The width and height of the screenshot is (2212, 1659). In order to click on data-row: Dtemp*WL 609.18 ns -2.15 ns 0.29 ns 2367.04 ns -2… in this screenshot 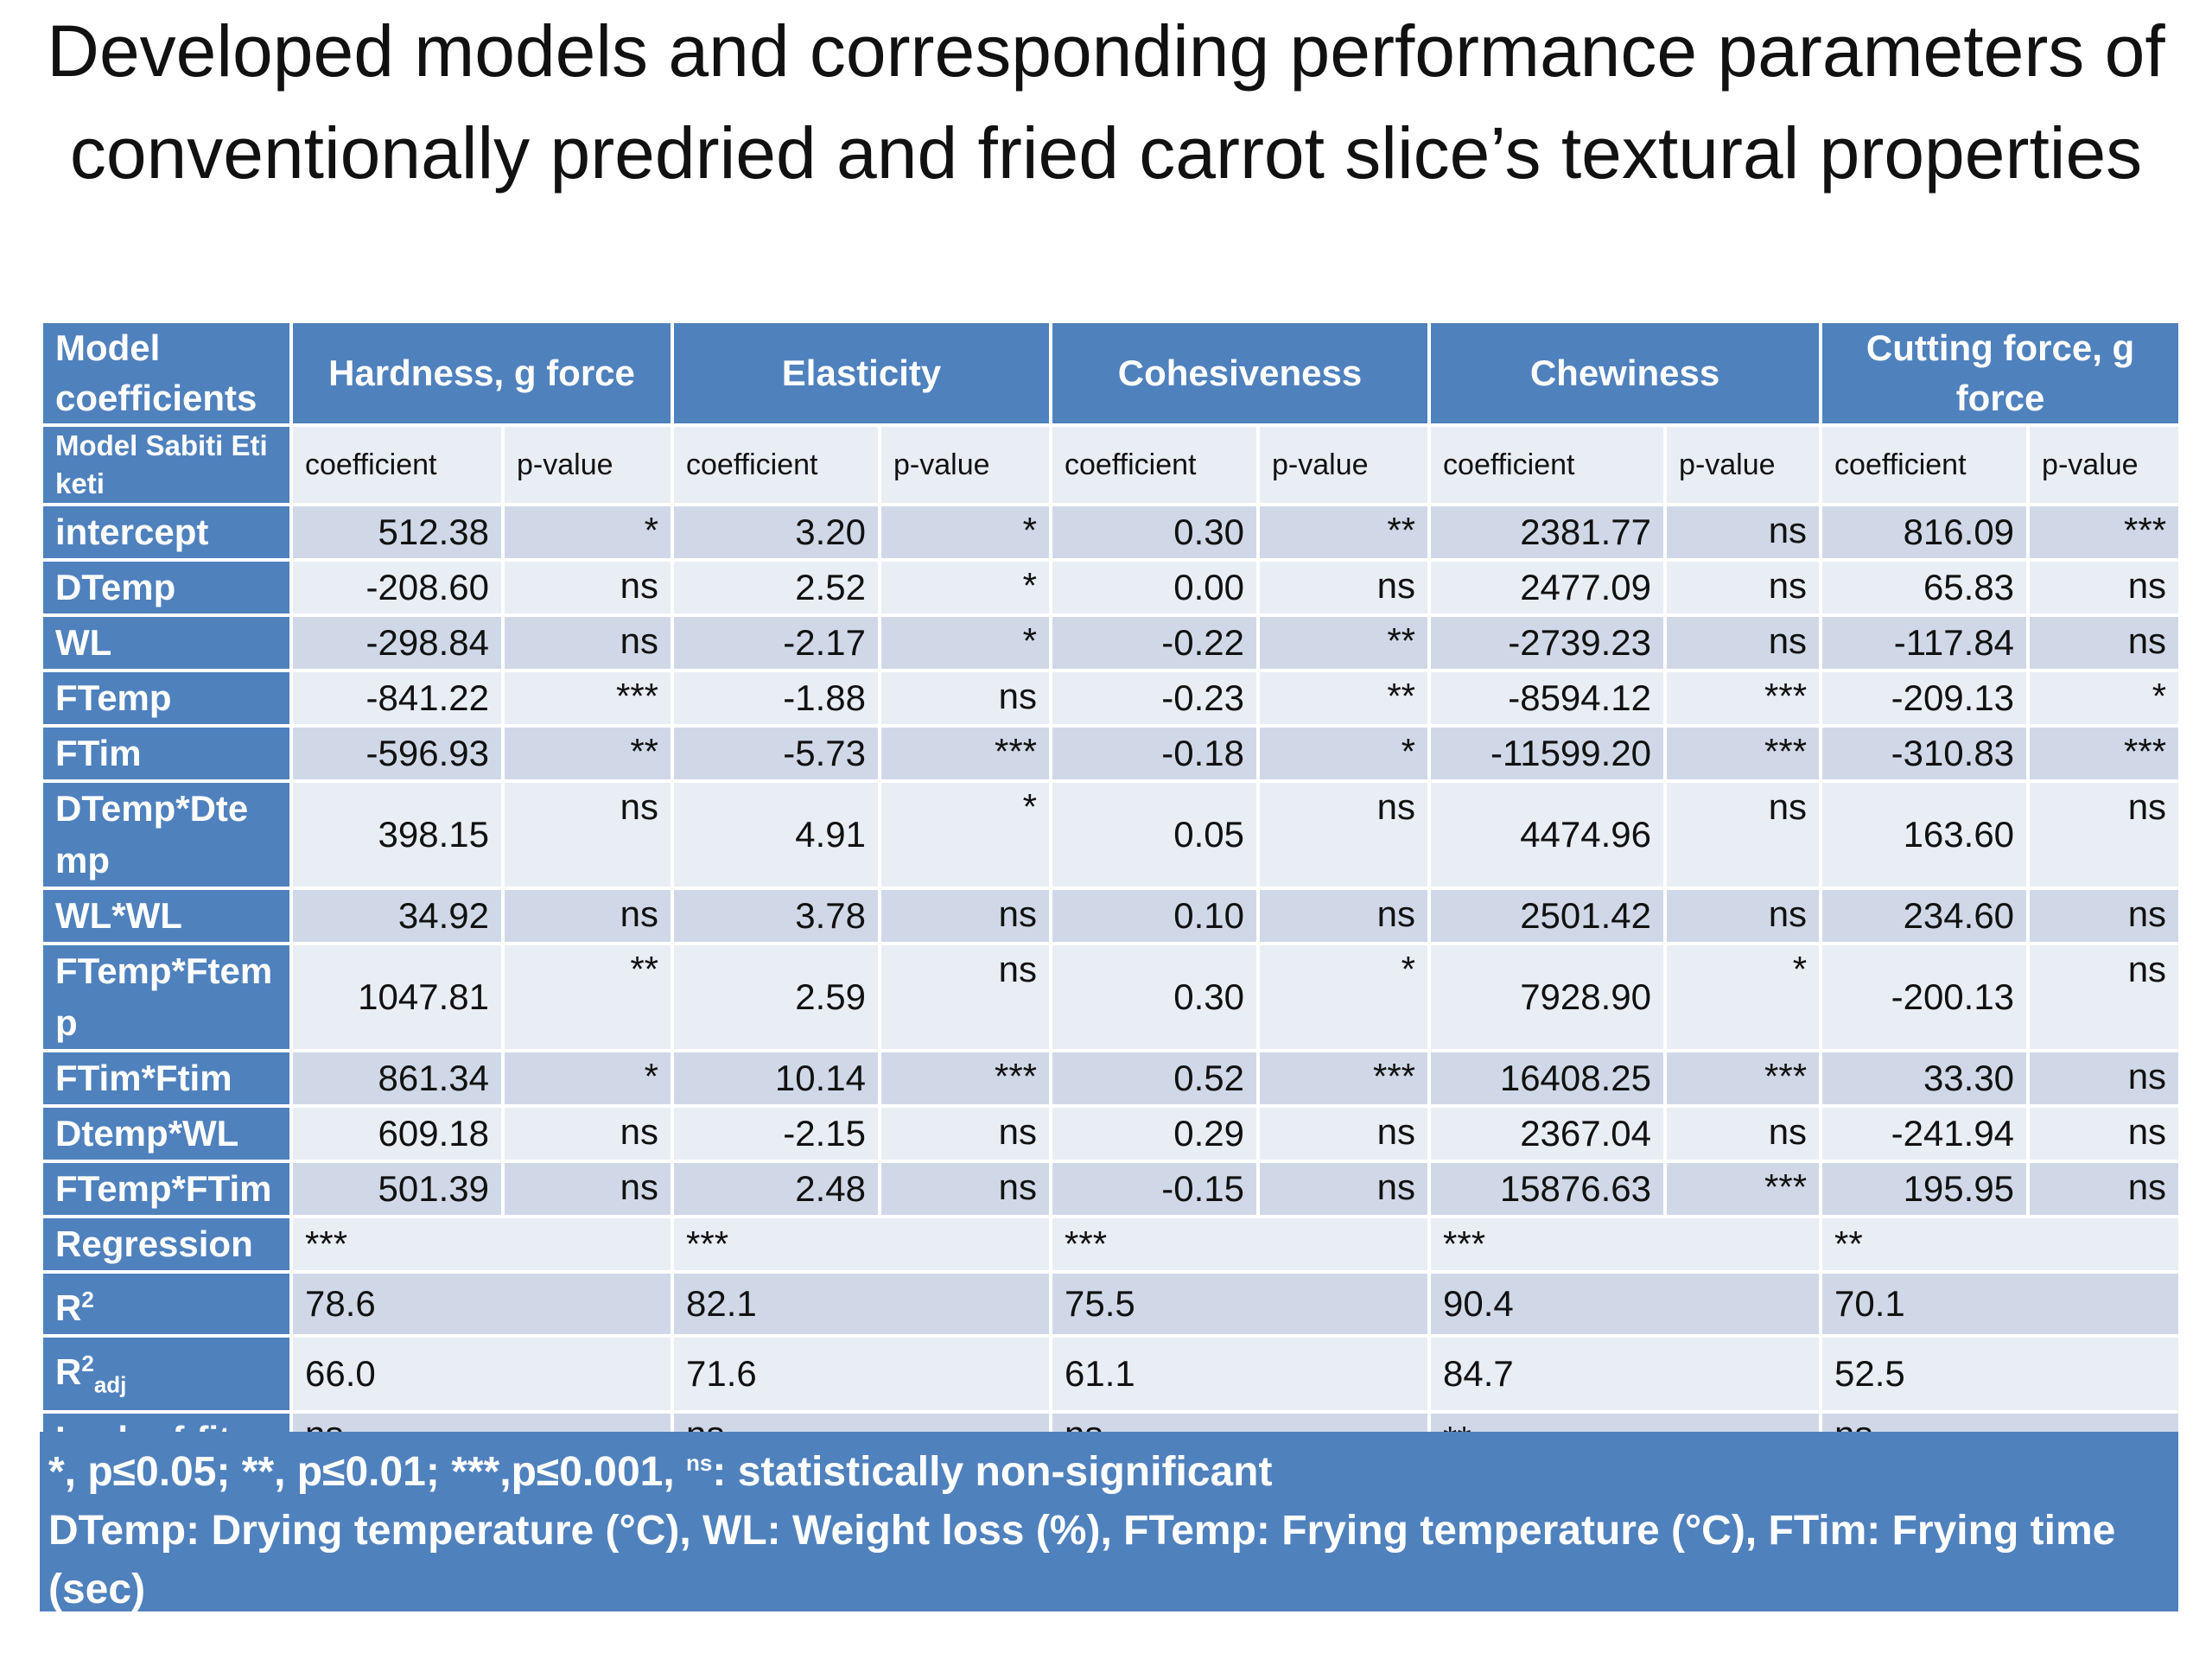, I will do `click(1111, 1133)`.